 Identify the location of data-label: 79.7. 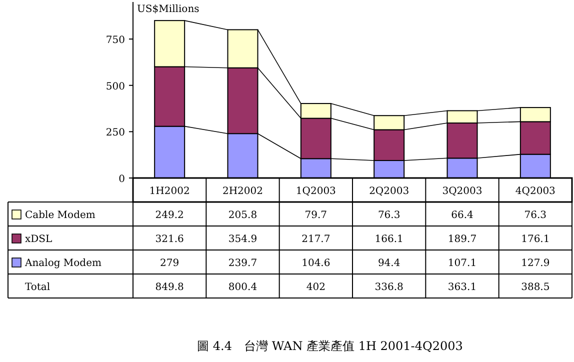
(316, 215).